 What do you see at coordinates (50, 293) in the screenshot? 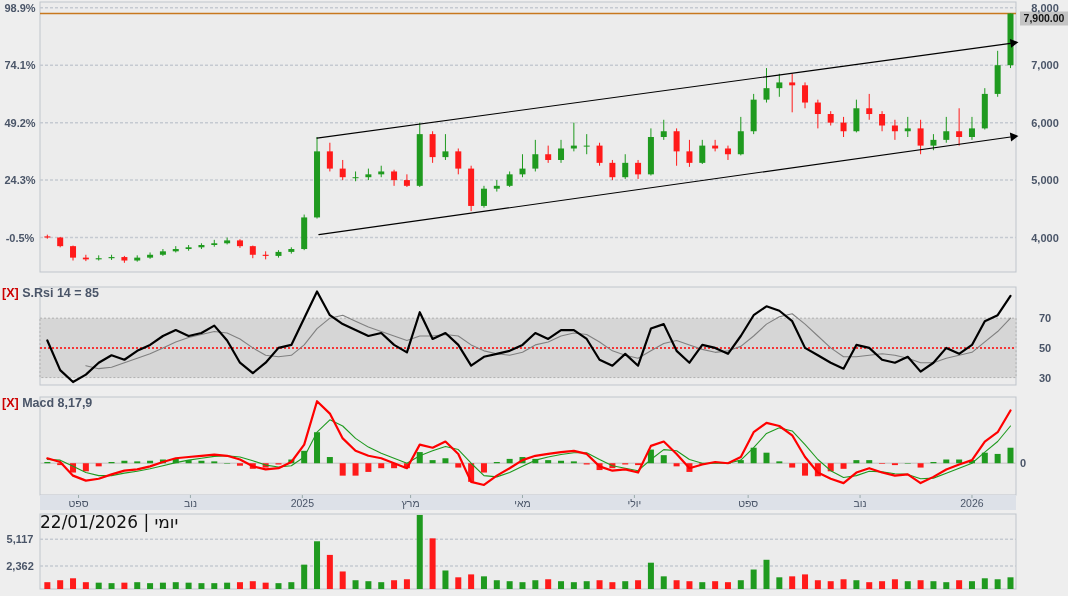
I see `chart-title: [X] S.Rsi 14 = 85` at bounding box center [50, 293].